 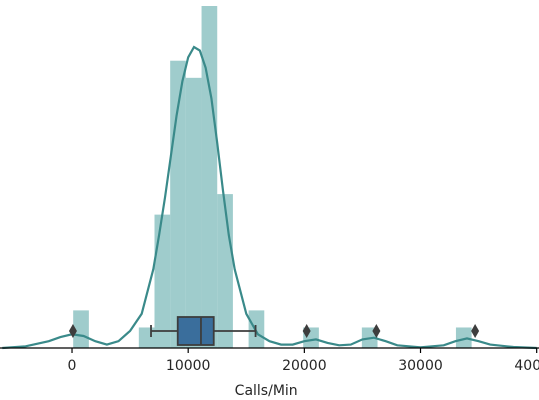 I want to click on boxplot, so click(x=274, y=331).